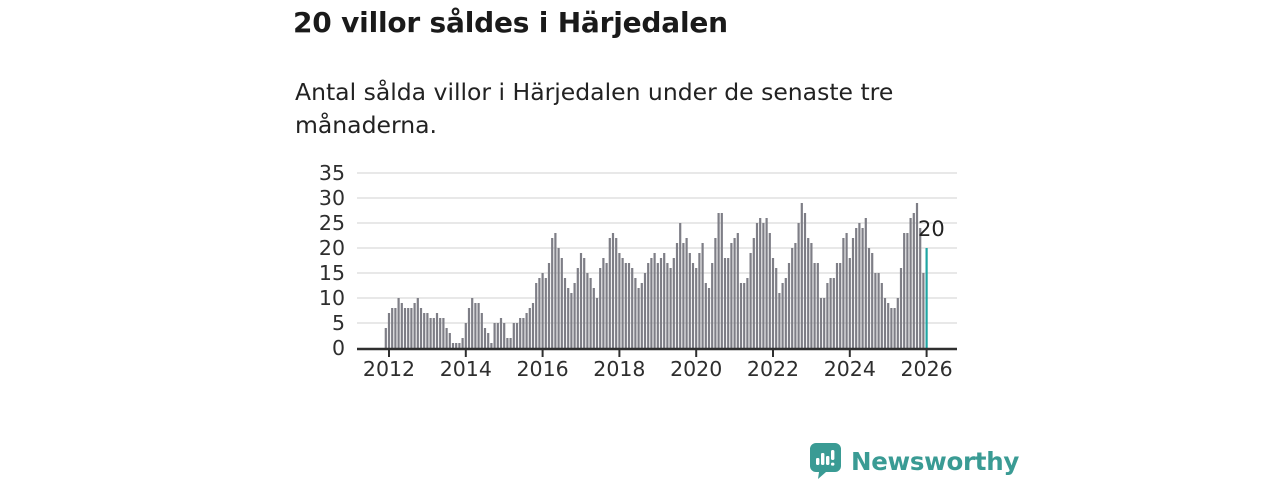 Image resolution: width=1280 pixels, height=480 pixels. What do you see at coordinates (935, 461) in the screenshot?
I see `brand-name: Newsworthy` at bounding box center [935, 461].